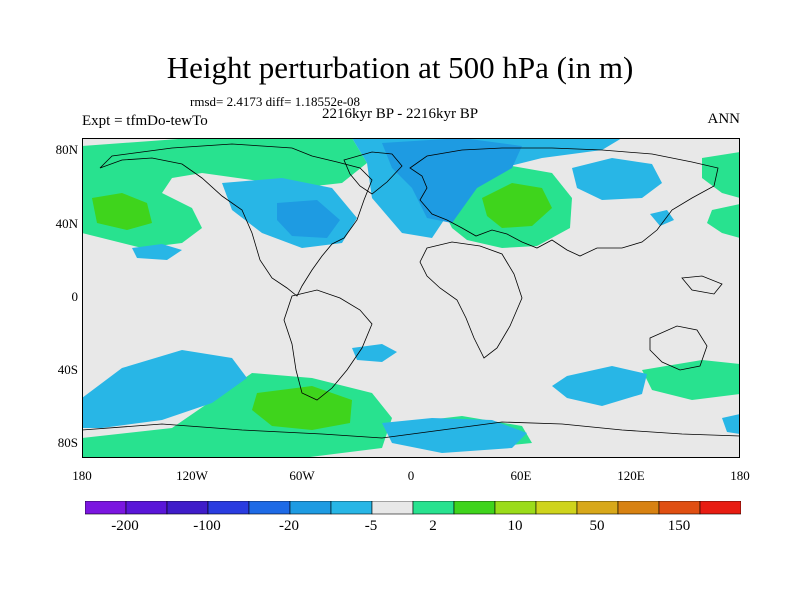  What do you see at coordinates (679, 526) in the screenshot?
I see `colorbar-label-8: 150` at bounding box center [679, 526].